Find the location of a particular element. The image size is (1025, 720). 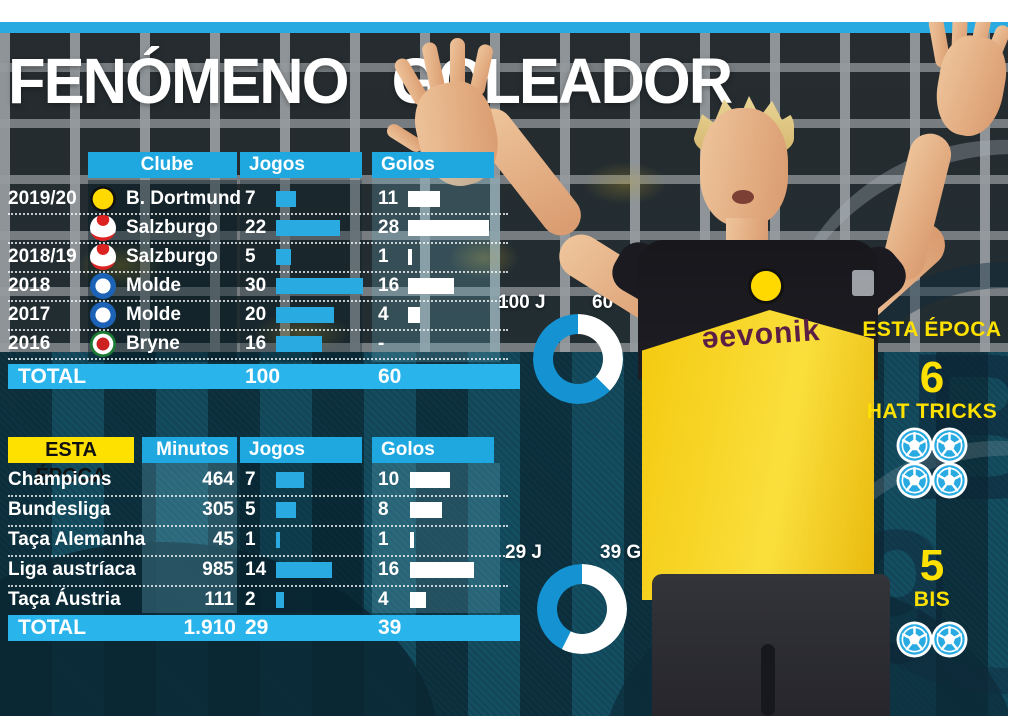

top-cyan-strip is located at coordinates (504, 27).